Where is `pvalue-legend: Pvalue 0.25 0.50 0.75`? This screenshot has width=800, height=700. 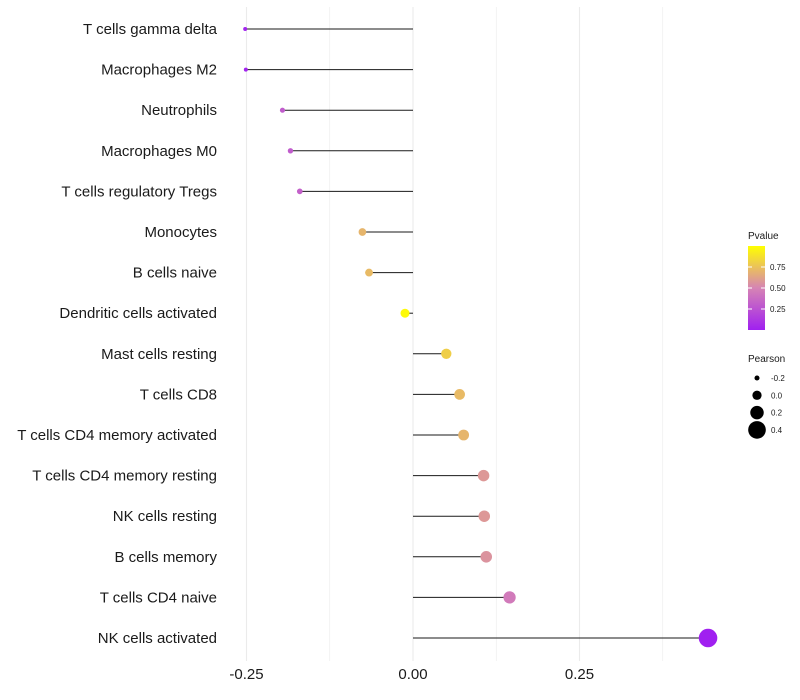 pvalue-legend: Pvalue 0.25 0.50 0.75 is located at coordinates (767, 280).